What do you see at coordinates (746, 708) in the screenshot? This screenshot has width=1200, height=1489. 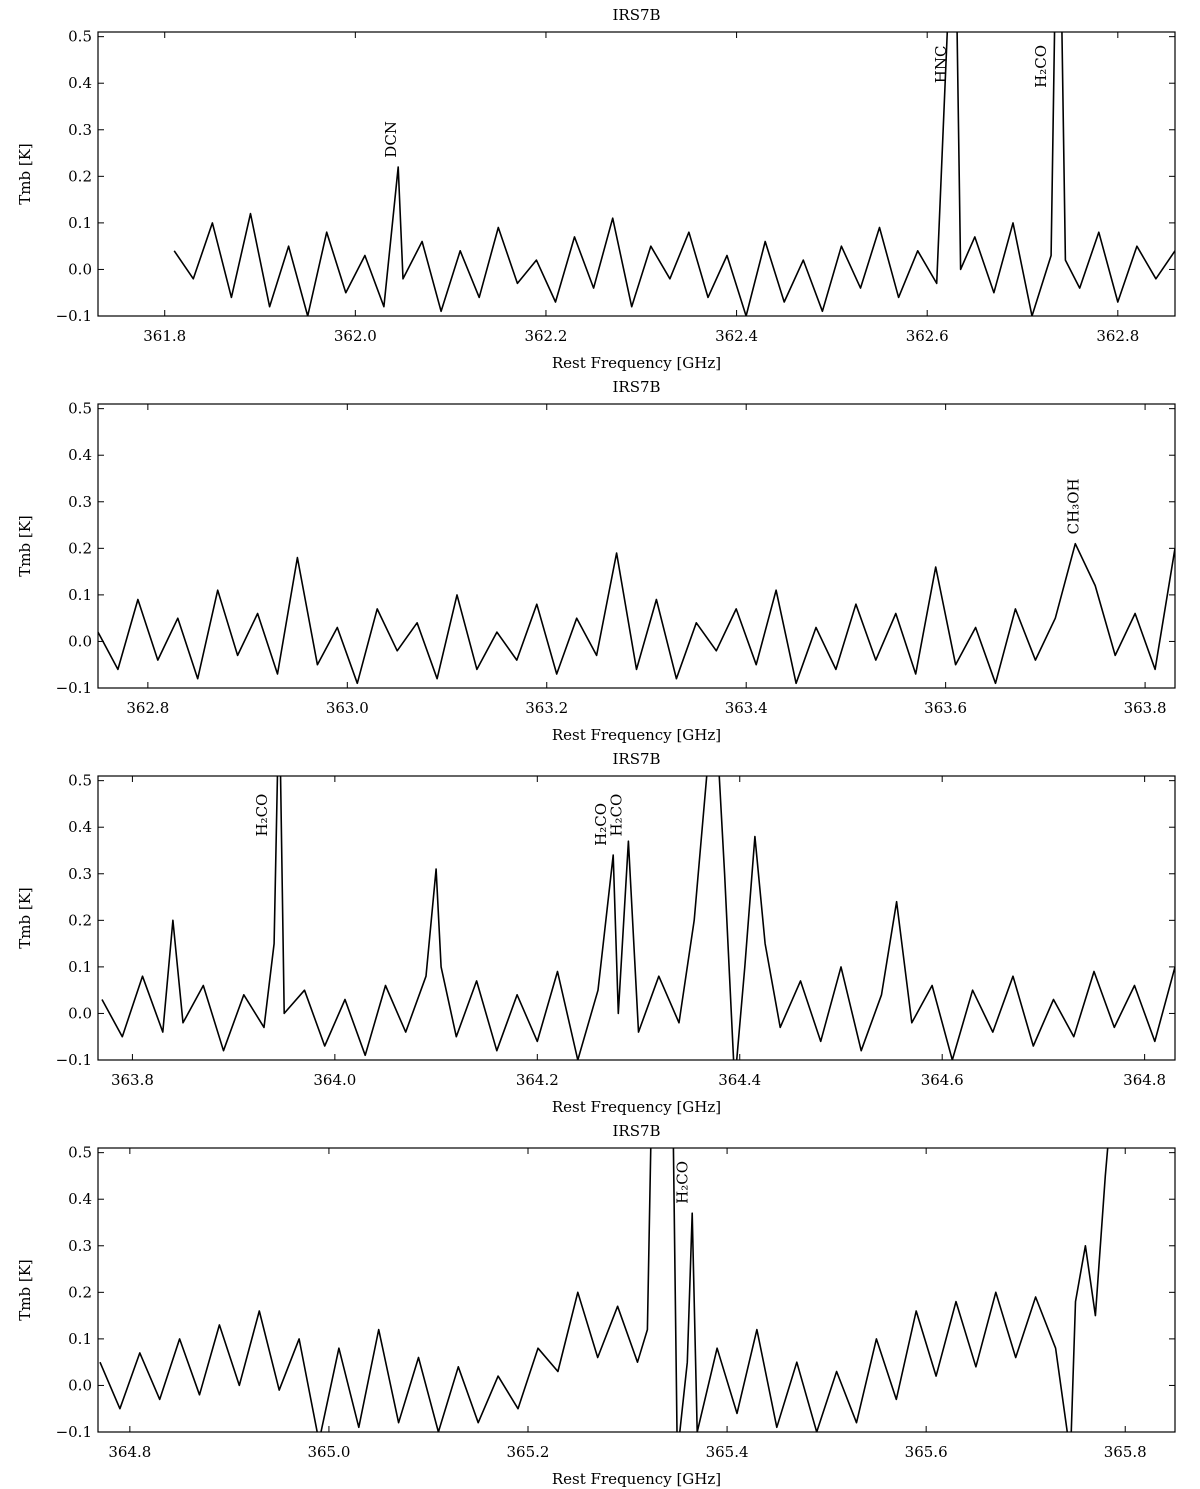 I see `x-tick-label: 363.4` at bounding box center [746, 708].